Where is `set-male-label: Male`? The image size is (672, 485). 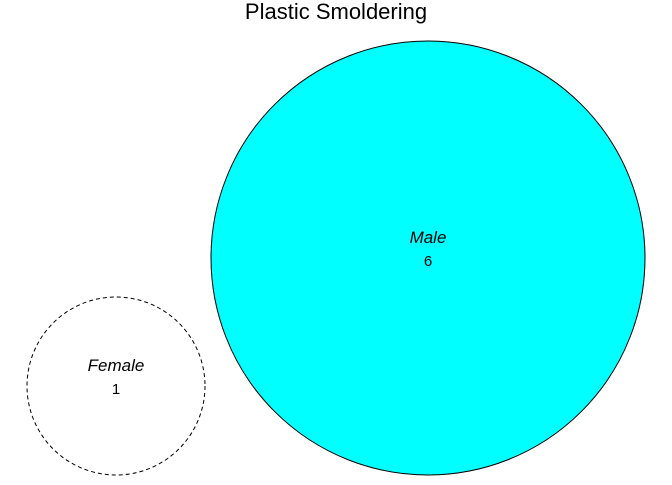 set-male-label: Male is located at coordinates (428, 237).